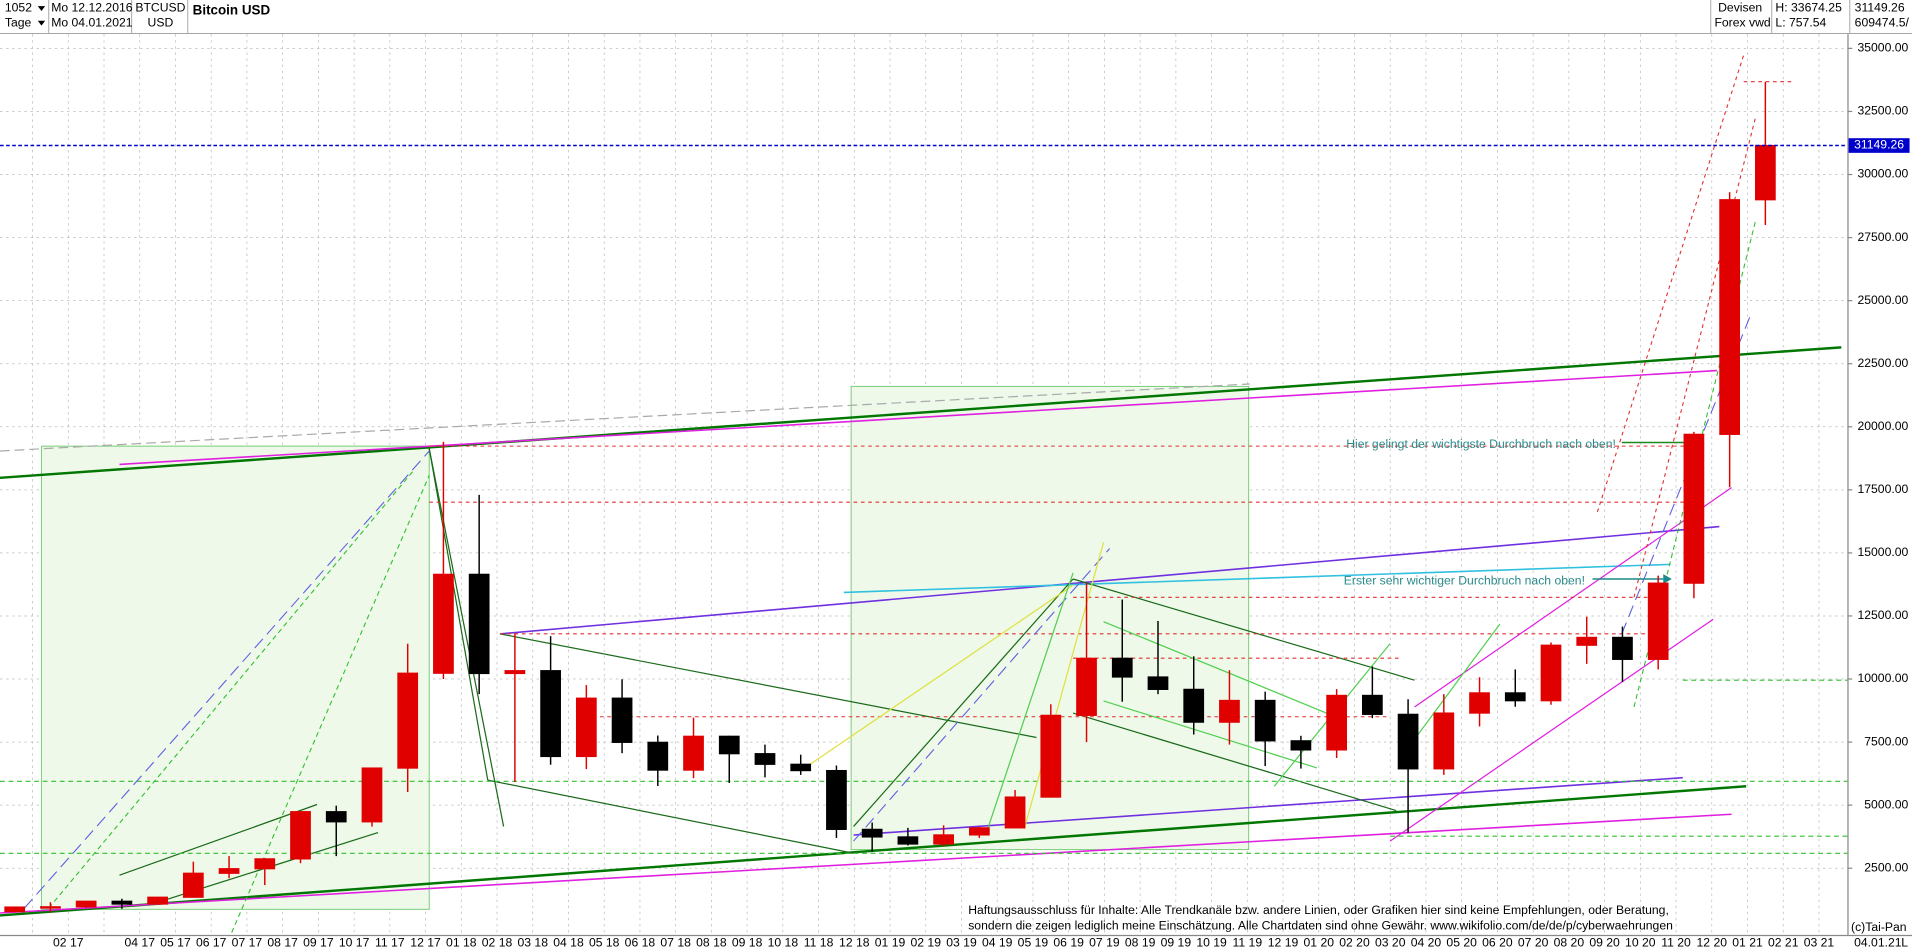 This screenshot has width=1912, height=952. I want to click on period: Tage, so click(18, 22).